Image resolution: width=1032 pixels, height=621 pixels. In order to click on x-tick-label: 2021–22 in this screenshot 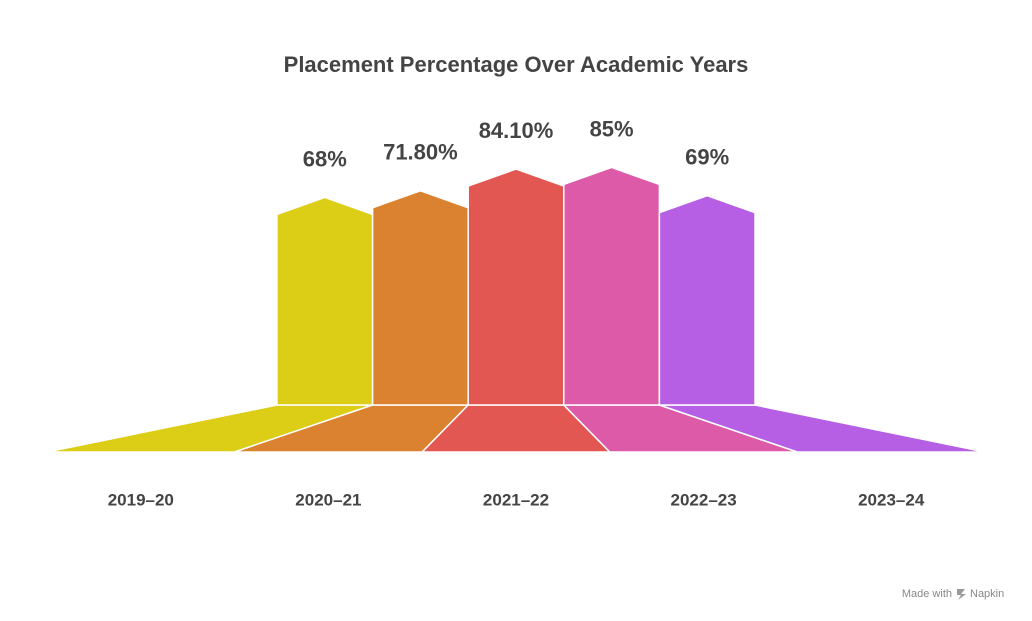, I will do `click(516, 499)`.